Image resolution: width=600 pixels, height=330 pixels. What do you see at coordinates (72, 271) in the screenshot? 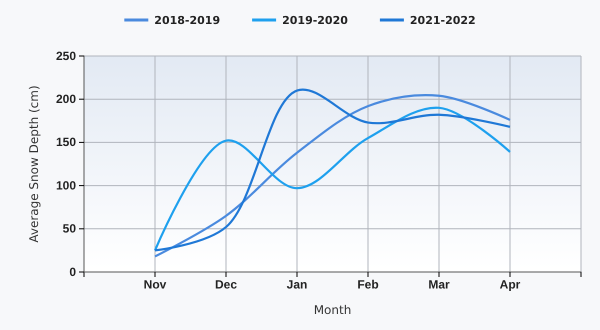
I see `y-tick-label: 0` at bounding box center [72, 271].